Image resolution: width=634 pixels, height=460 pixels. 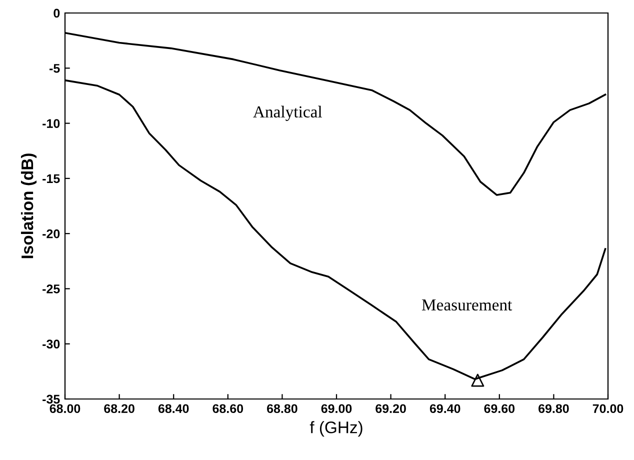 What do you see at coordinates (51, 289) in the screenshot?
I see `y-tick-label: -25` at bounding box center [51, 289].